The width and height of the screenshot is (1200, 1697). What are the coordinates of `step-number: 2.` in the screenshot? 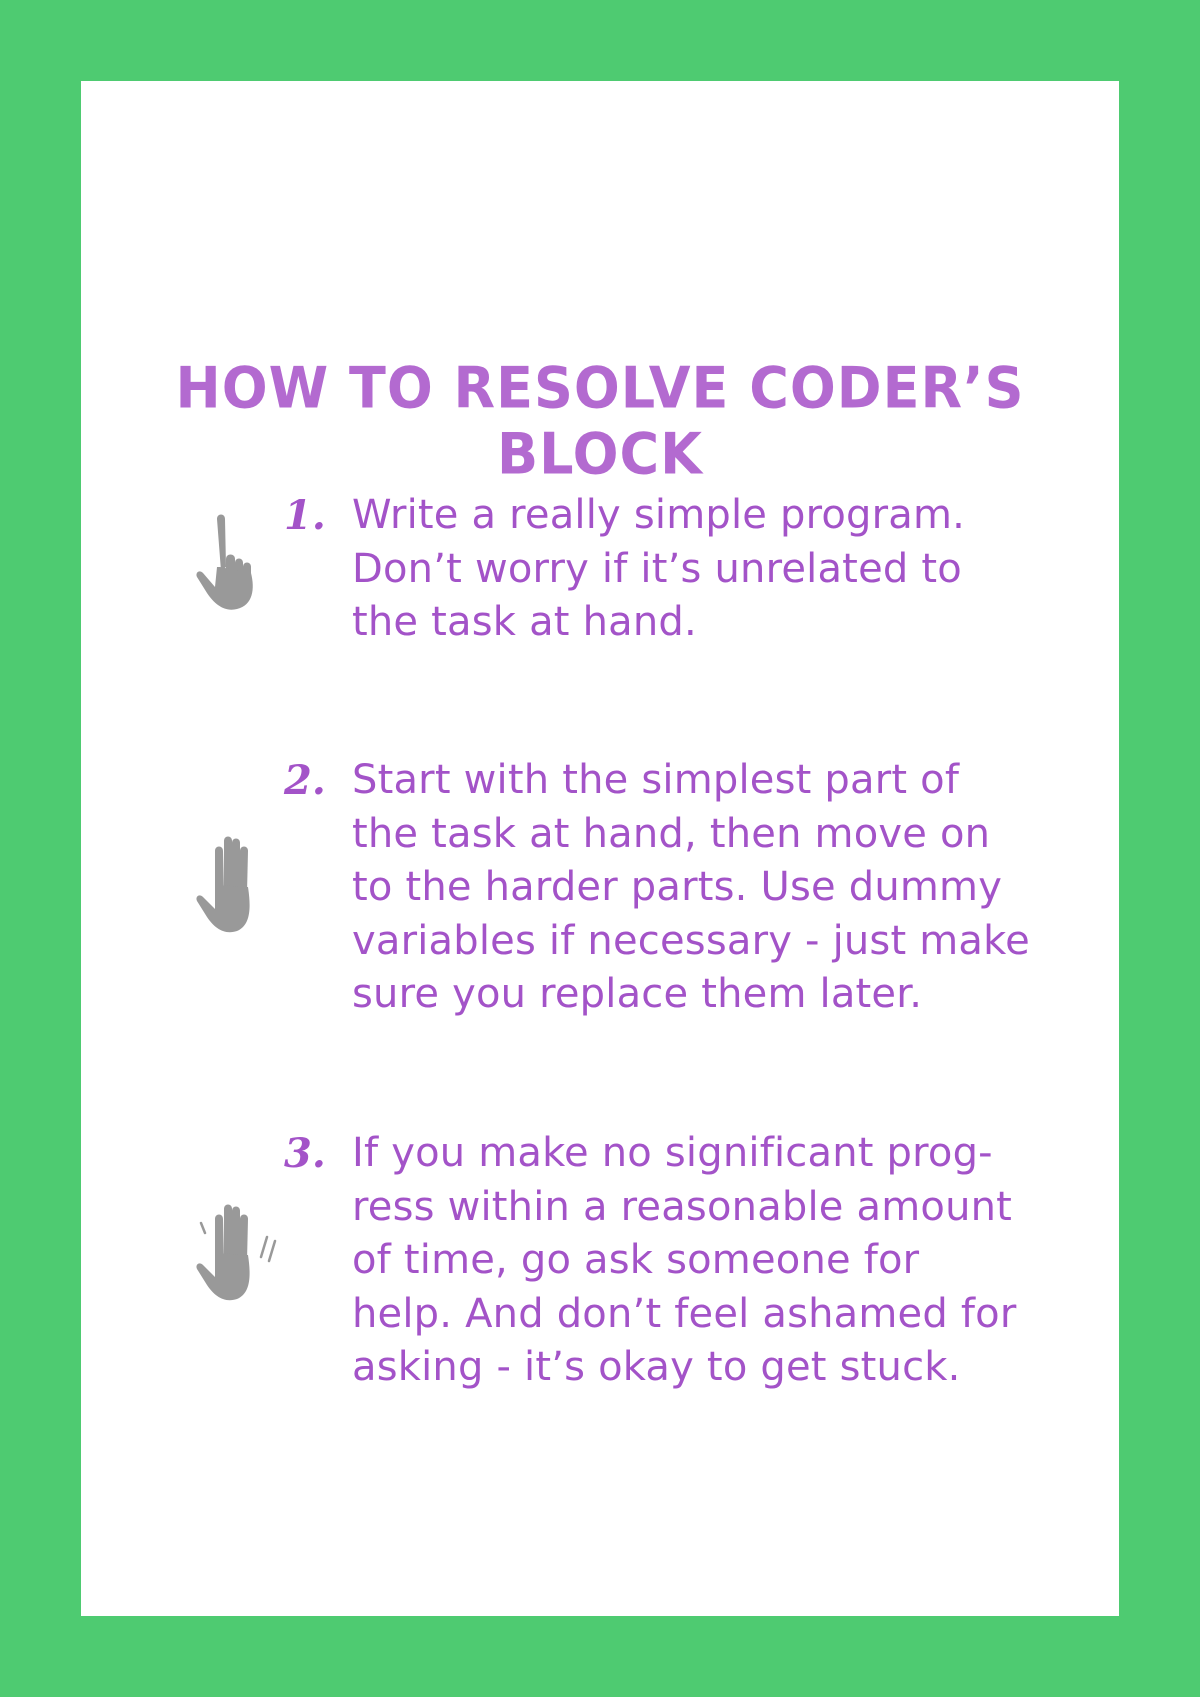 It's located at (305, 780).